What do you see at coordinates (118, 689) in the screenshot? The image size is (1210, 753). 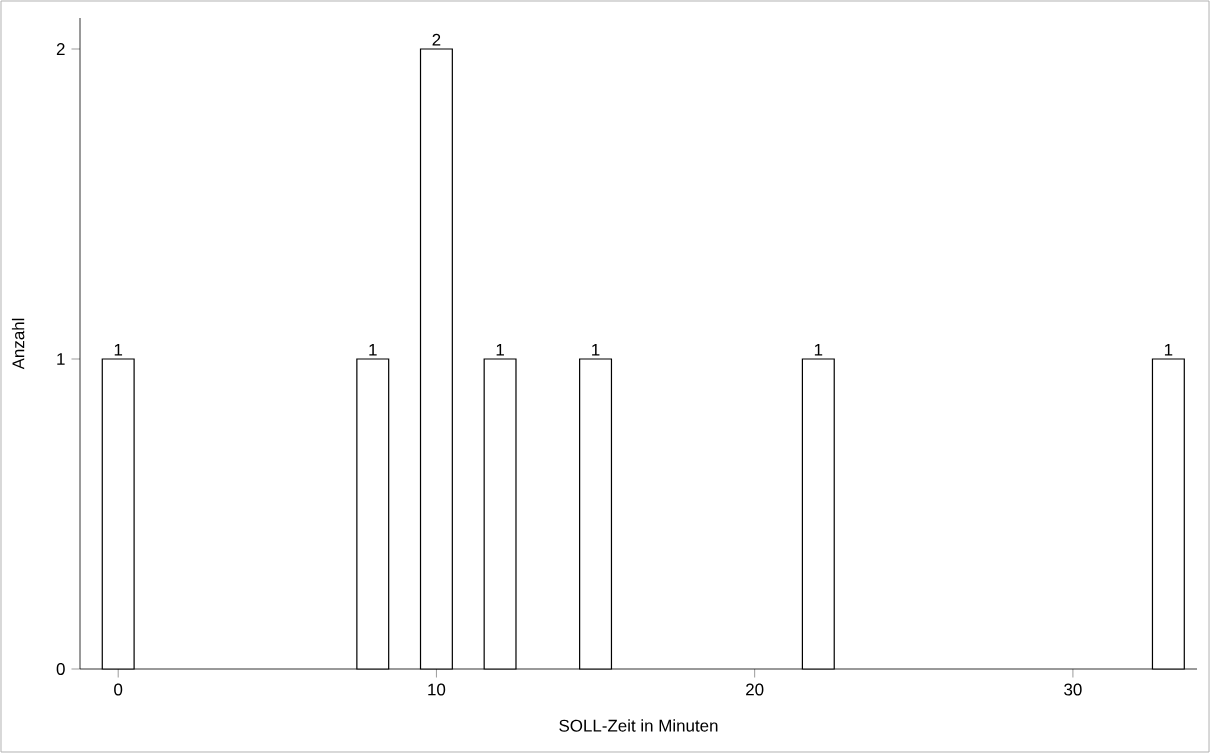 I see `x-tick-label: 0` at bounding box center [118, 689].